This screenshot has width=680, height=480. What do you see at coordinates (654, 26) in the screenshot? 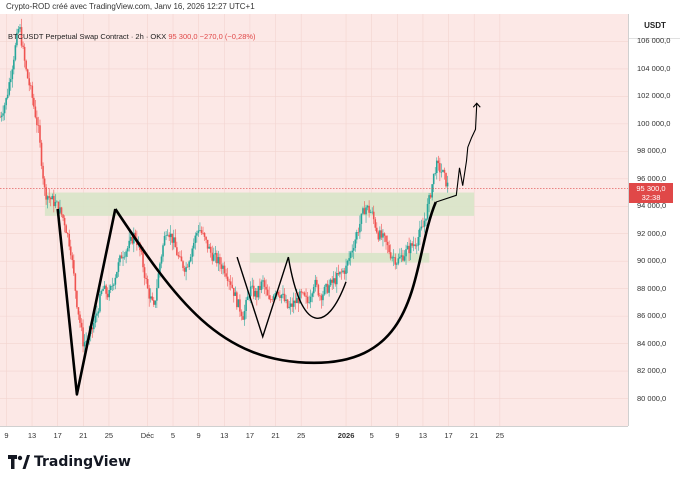
I see `currency-label: USDT` at bounding box center [654, 26].